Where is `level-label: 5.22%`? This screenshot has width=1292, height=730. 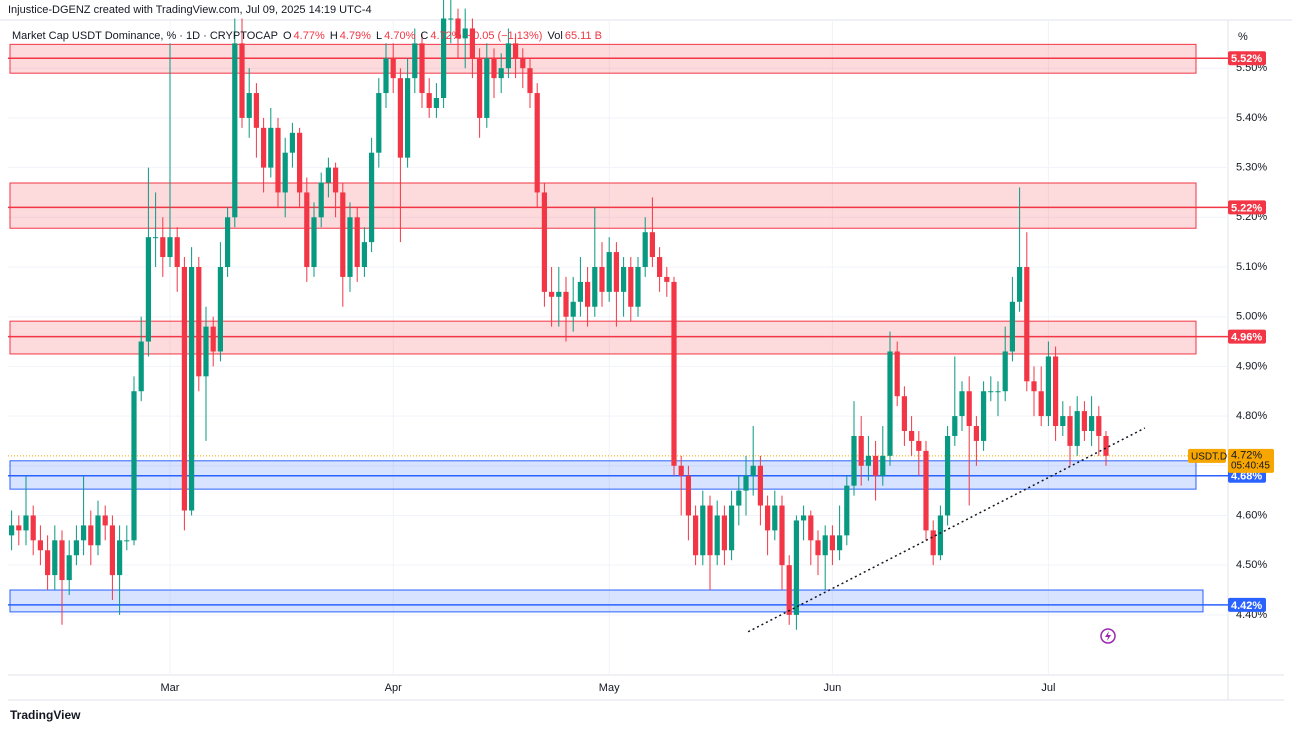
level-label: 5.22% is located at coordinates (1246, 208).